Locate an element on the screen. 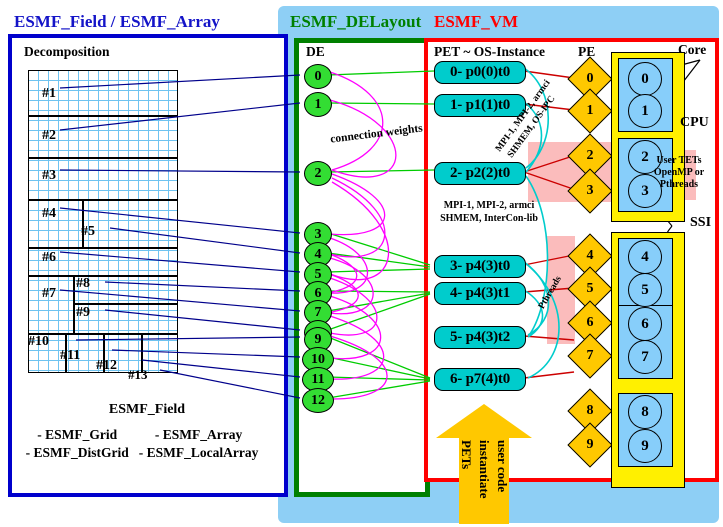 The width and height of the screenshot is (723, 527). decomp-label-9: #9 is located at coordinates (83, 312).